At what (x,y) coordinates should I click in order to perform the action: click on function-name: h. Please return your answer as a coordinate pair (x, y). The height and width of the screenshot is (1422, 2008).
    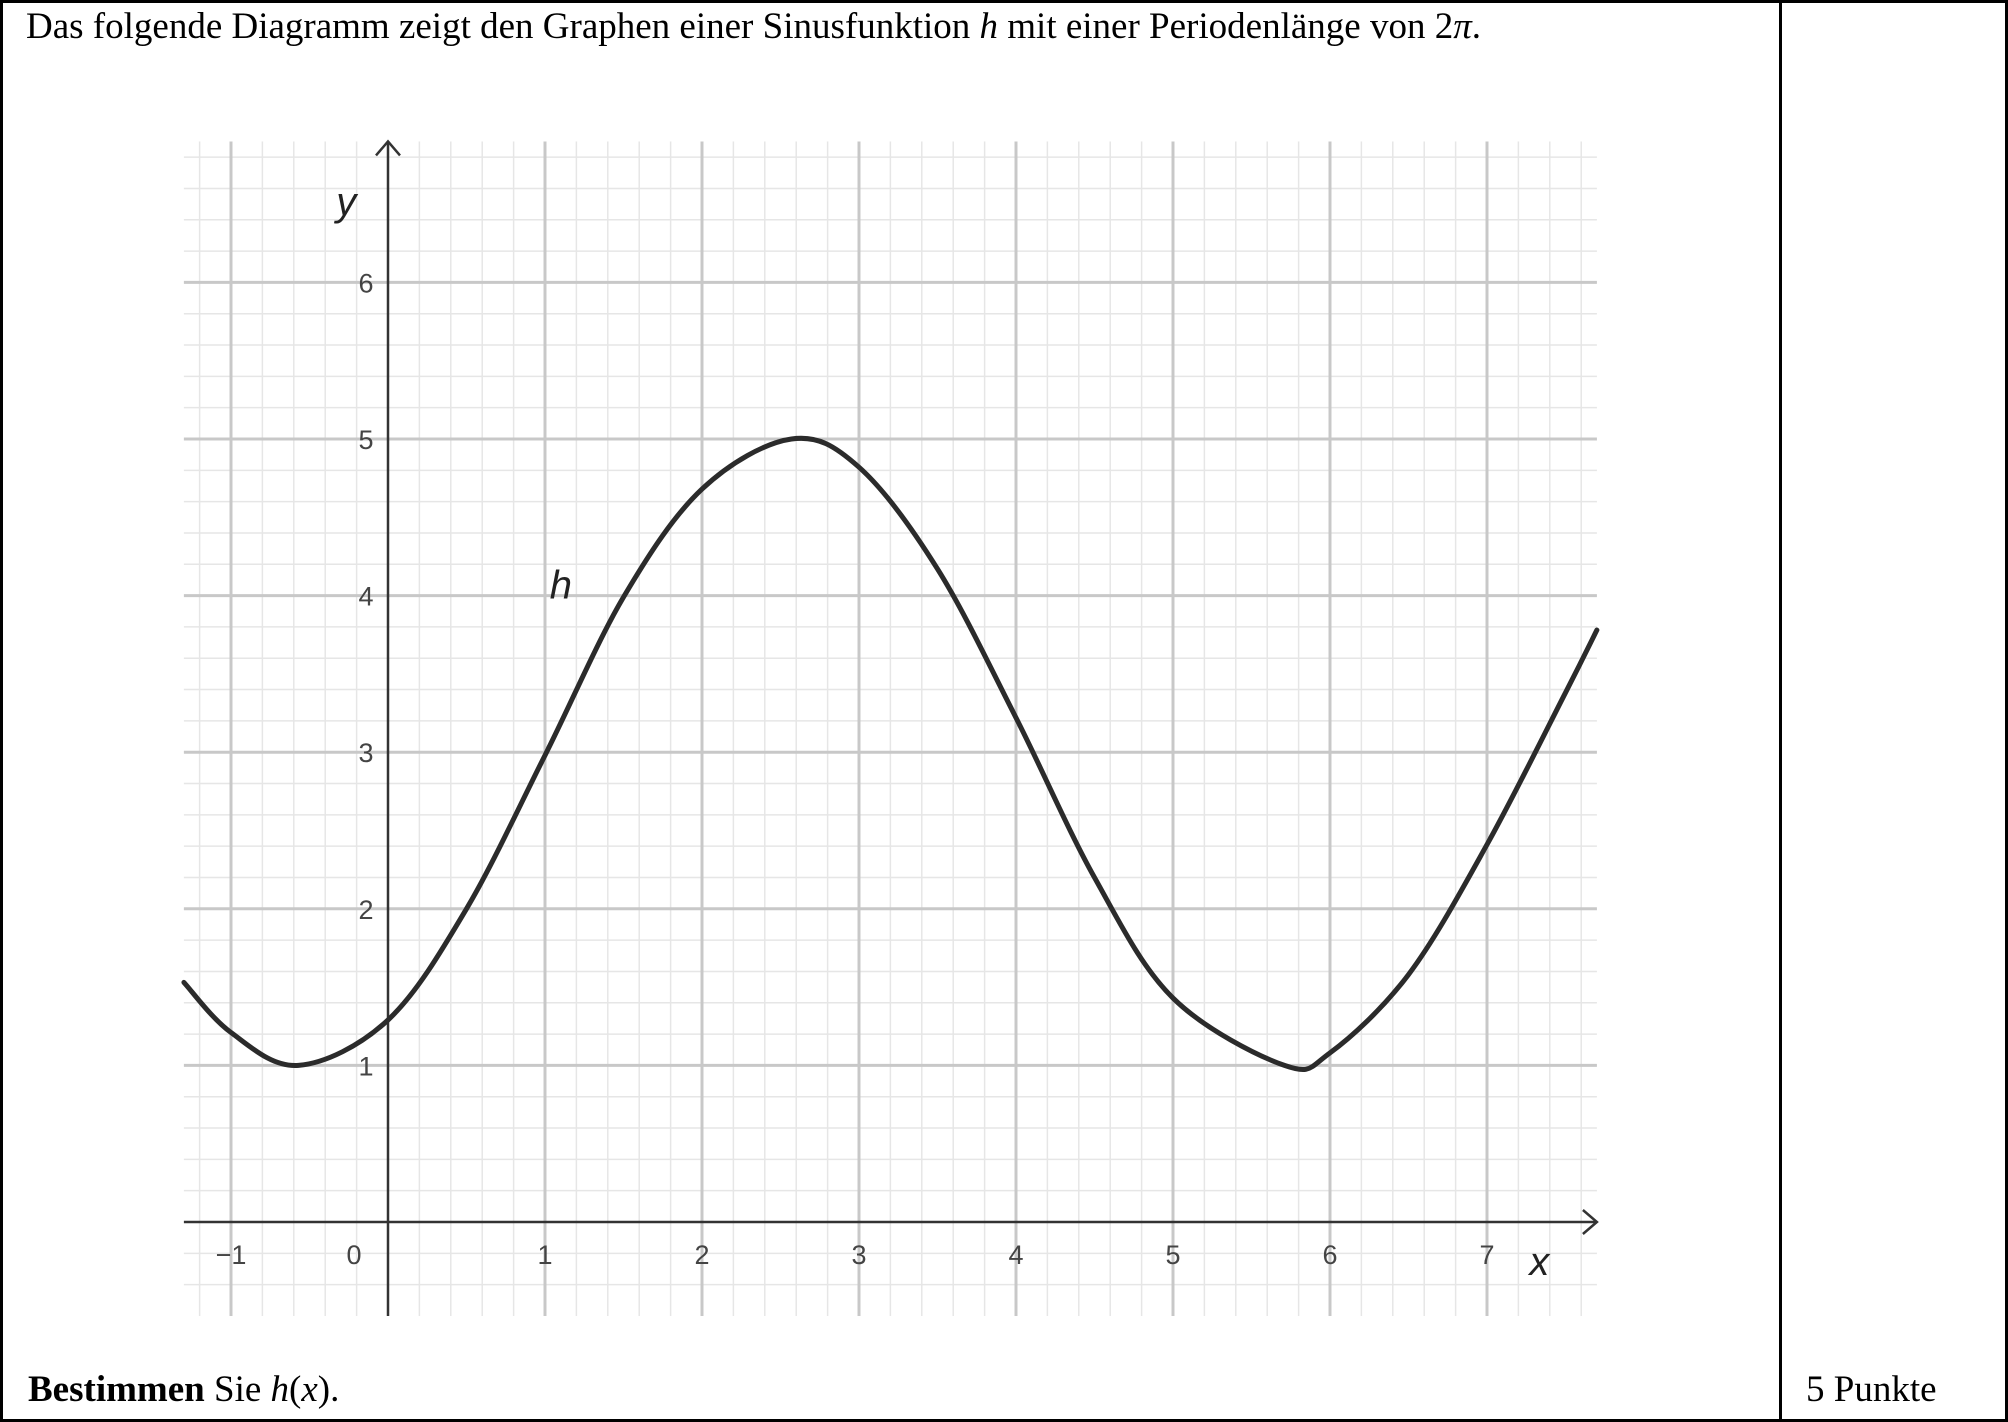
    Looking at the image, I should click on (989, 26).